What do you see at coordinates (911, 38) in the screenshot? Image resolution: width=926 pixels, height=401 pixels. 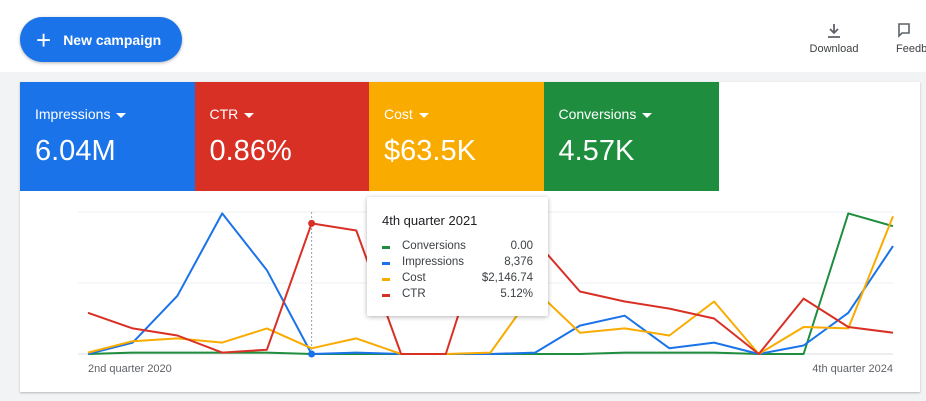 I see `feedback-action: Feedback` at bounding box center [911, 38].